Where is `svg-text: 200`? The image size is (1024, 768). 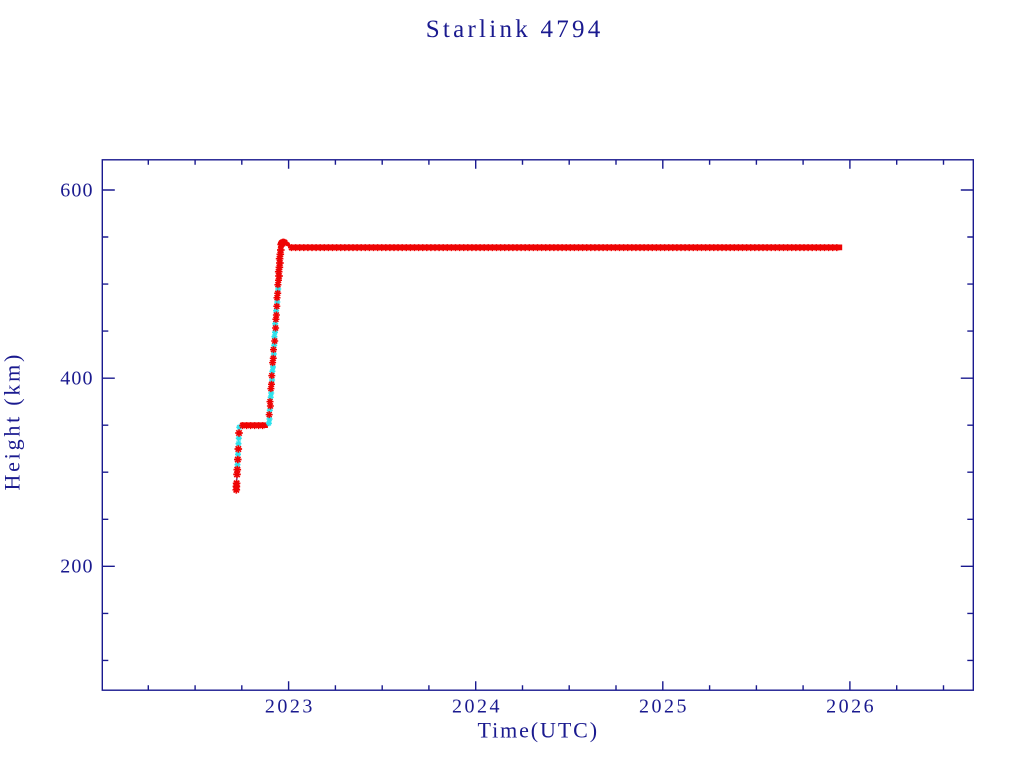
svg-text: 200 is located at coordinates (76, 567).